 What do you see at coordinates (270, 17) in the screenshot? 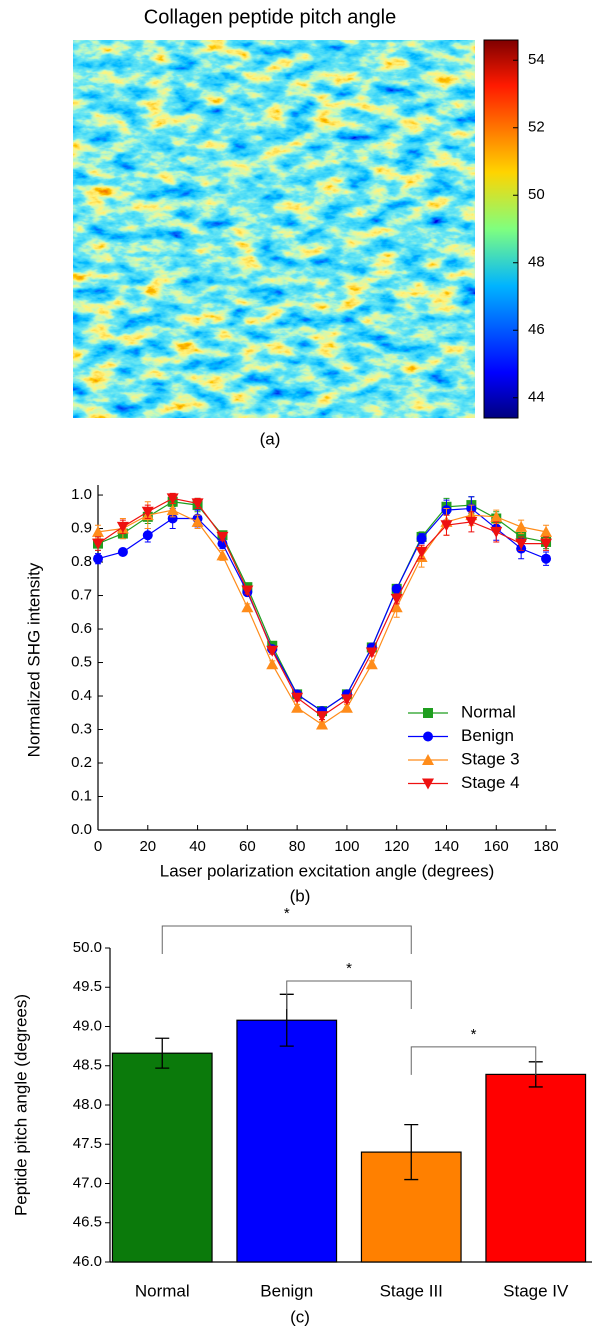
I see `heatmap-title: Collagen peptide pitch angle` at bounding box center [270, 17].